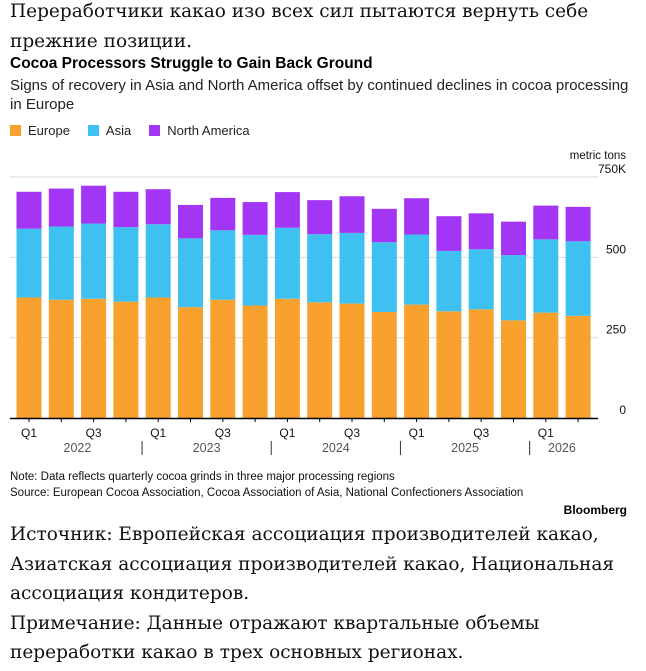  I want to click on y-tick-label: 500, so click(616, 249).